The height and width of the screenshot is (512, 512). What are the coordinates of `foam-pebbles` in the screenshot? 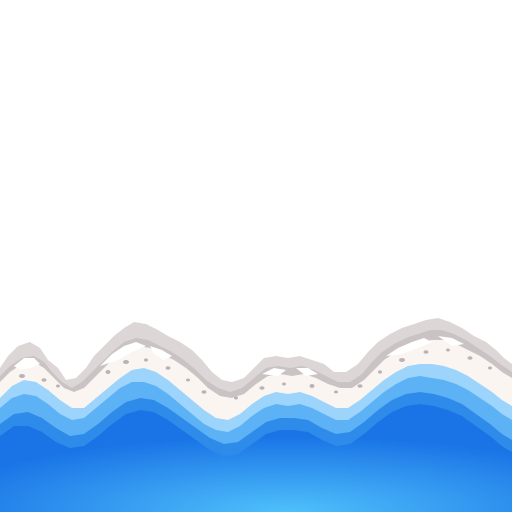 It's located at (255, 374).